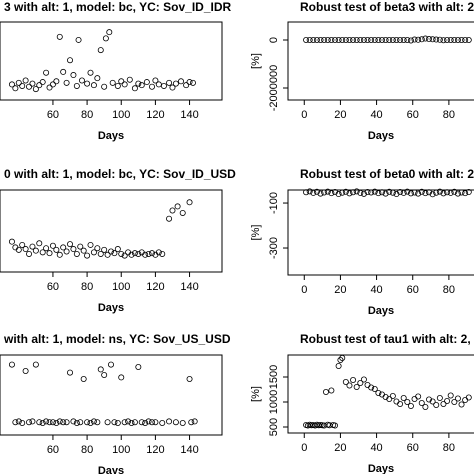 Image resolution: width=474 pixels, height=474 pixels. I want to click on x-tick-label: 100, so click(121, 450).